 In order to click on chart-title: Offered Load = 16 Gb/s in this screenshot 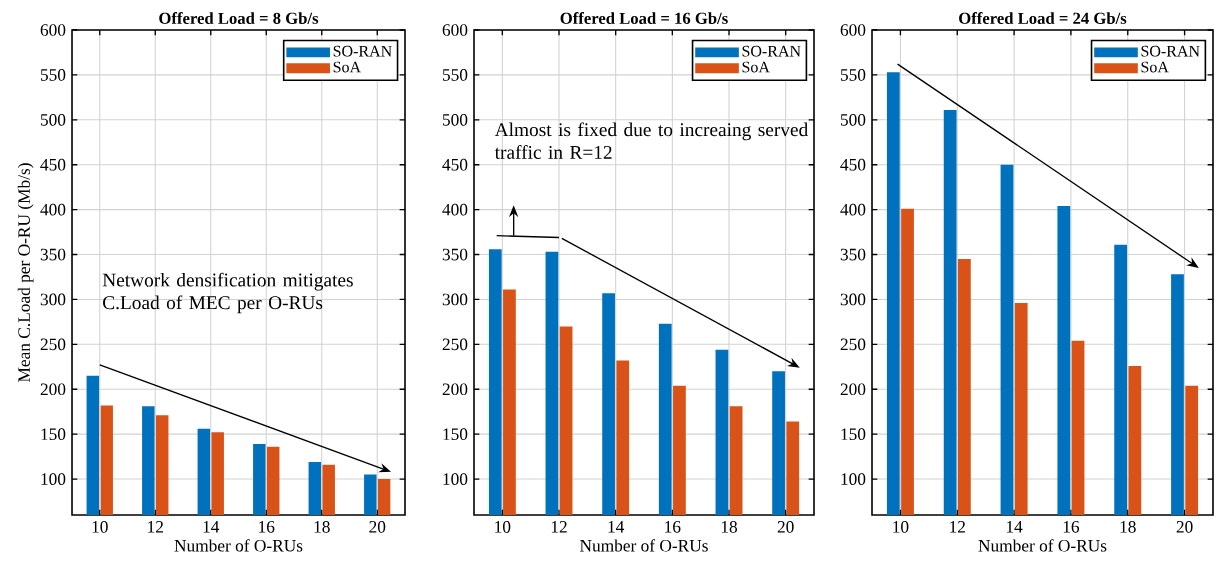, I will do `click(644, 18)`.